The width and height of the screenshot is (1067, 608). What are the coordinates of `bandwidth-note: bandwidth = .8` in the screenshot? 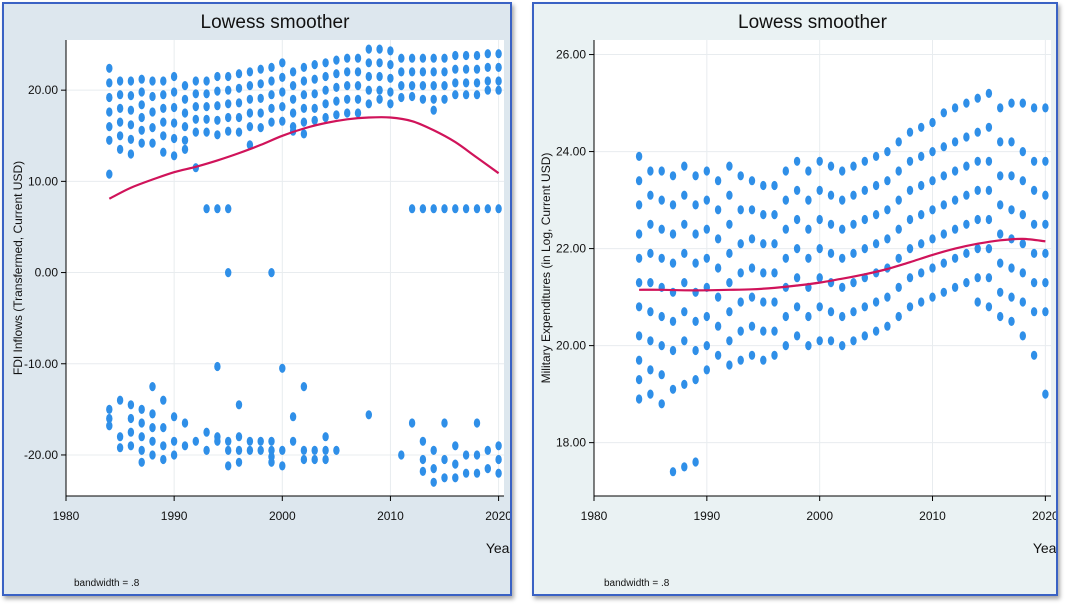 It's located at (637, 583).